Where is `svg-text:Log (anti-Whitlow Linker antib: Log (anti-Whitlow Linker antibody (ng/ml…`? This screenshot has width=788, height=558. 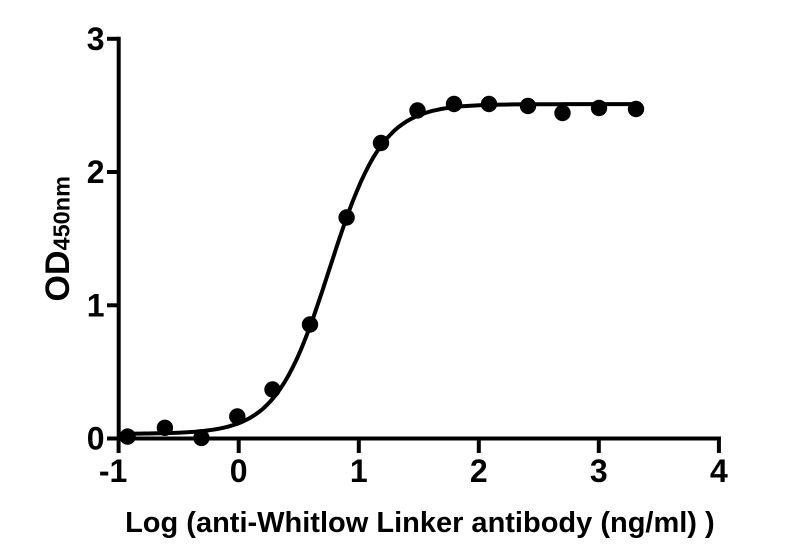
svg-text:Log (anti-Whitlow Linker antib: Log (anti-Whitlow Linker antibody (ng/ml… is located at coordinates (420, 523).